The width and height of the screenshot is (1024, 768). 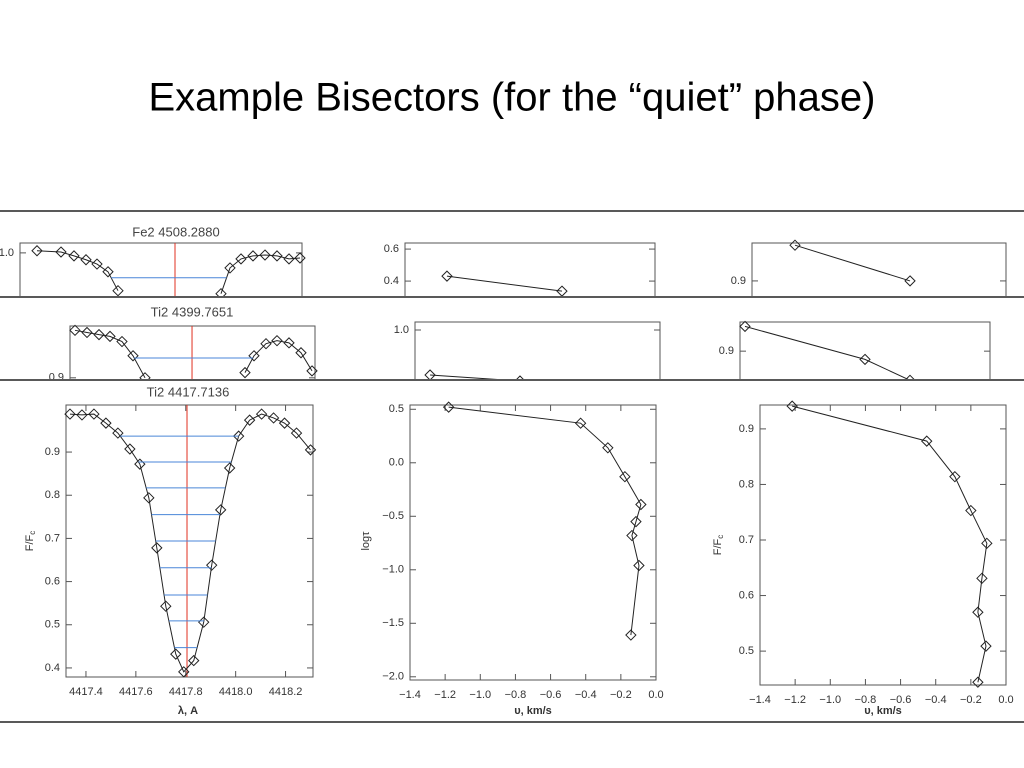 I want to click on x-tick-label: −1.4, so click(x=760, y=700).